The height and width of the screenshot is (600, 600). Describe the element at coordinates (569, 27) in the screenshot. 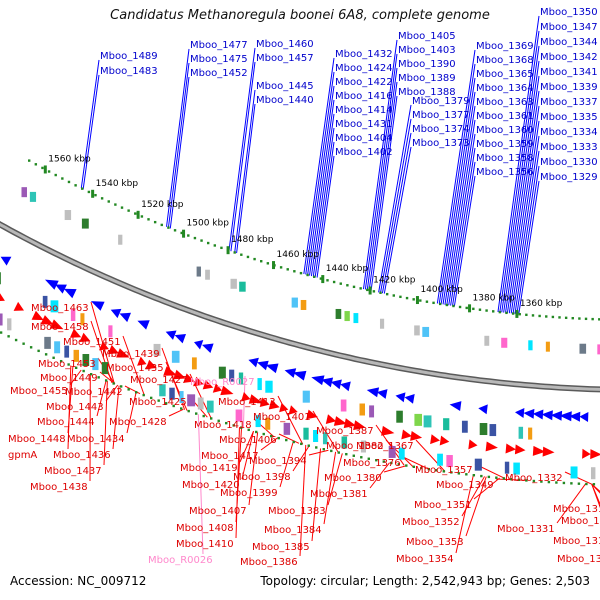

I see `gene-label: Mboo_1347` at that location.